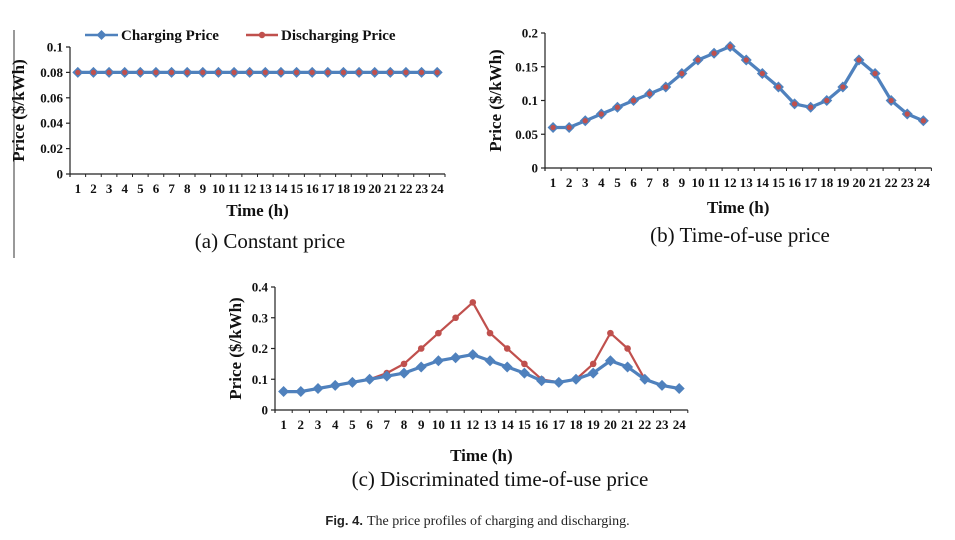 The image size is (955, 540). I want to click on chart-b-xtick-label: 13, so click(747, 182).